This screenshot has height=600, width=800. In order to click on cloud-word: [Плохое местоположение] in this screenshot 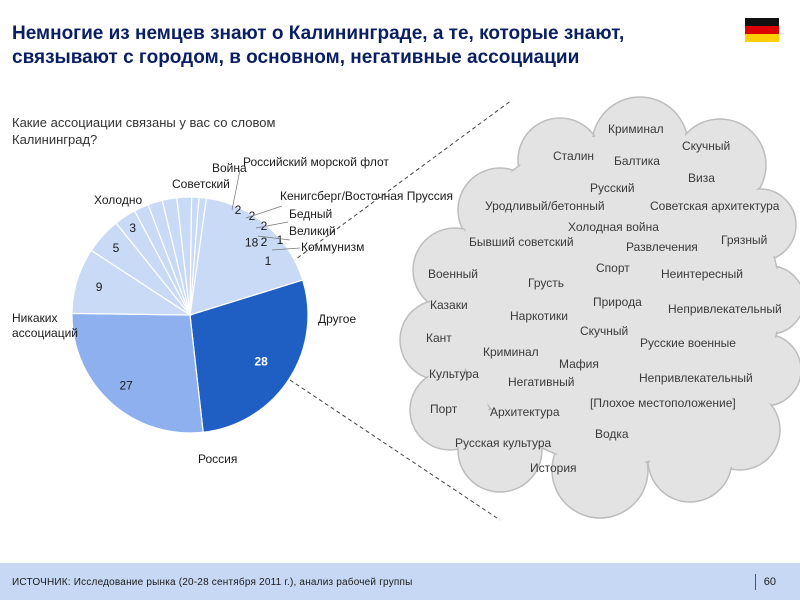, I will do `click(663, 403)`.